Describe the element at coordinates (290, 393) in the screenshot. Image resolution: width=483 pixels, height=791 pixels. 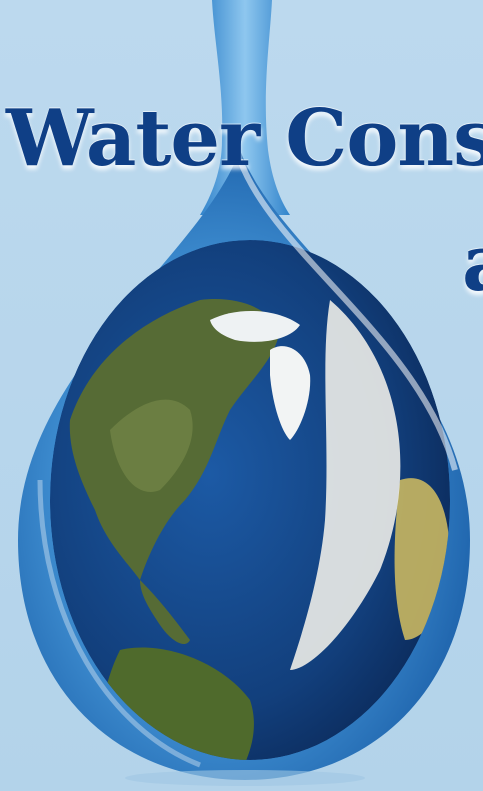
I see `greenland-ice` at that location.